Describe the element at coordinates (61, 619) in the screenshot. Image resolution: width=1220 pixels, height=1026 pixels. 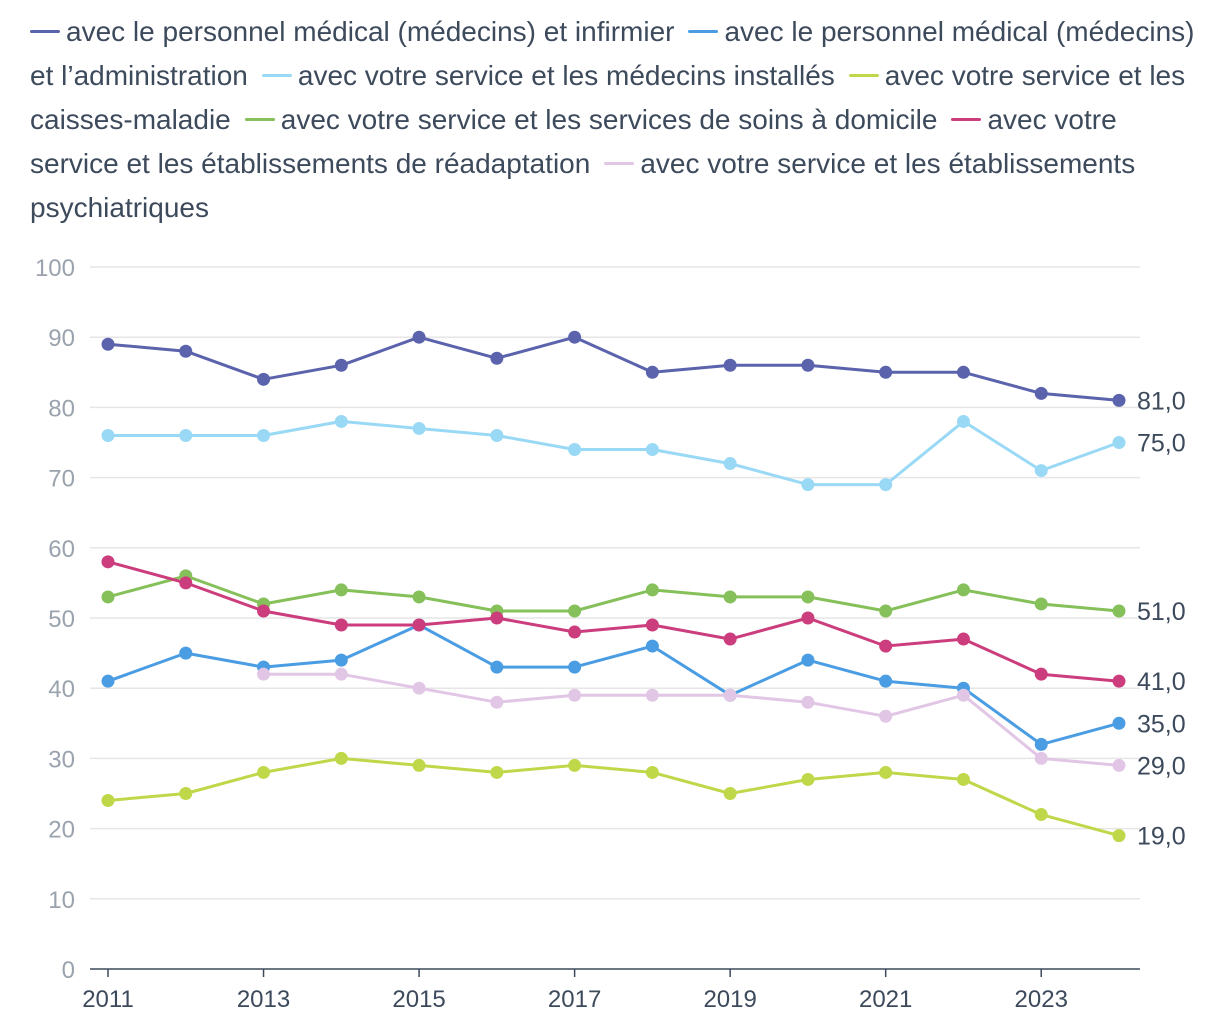
I see `y-tick-label: 50` at that location.